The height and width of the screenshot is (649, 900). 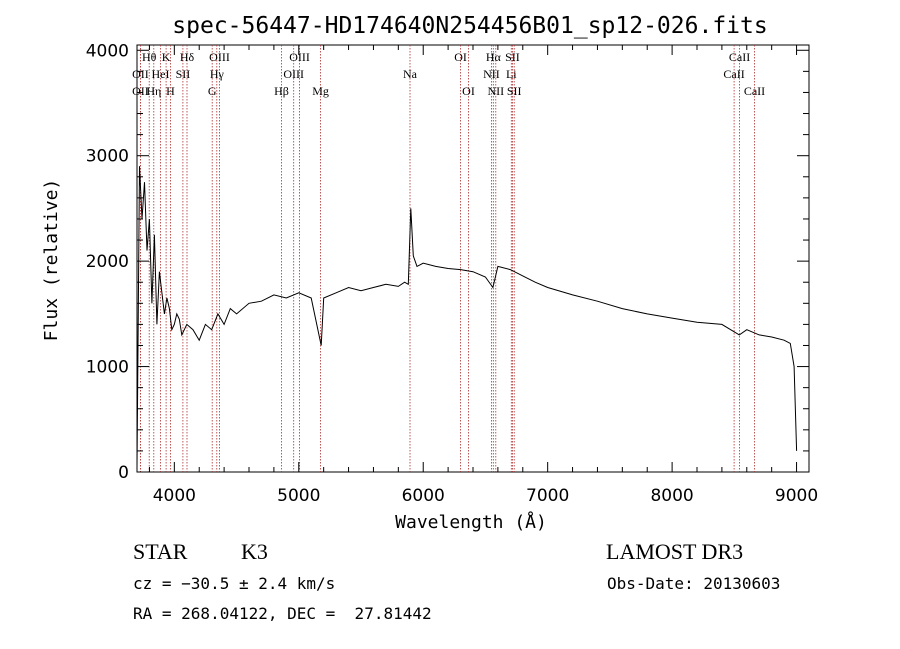 What do you see at coordinates (298, 496) in the screenshot?
I see `x-tick-label-1: 5000` at bounding box center [298, 496].